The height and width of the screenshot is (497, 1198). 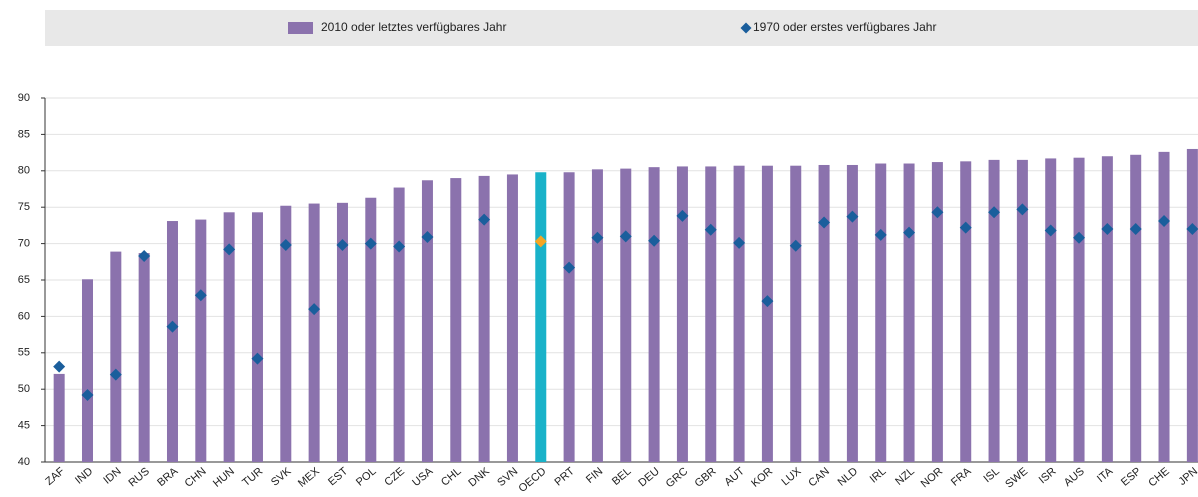 I want to click on x-tick-label: MEX, so click(x=309, y=477).